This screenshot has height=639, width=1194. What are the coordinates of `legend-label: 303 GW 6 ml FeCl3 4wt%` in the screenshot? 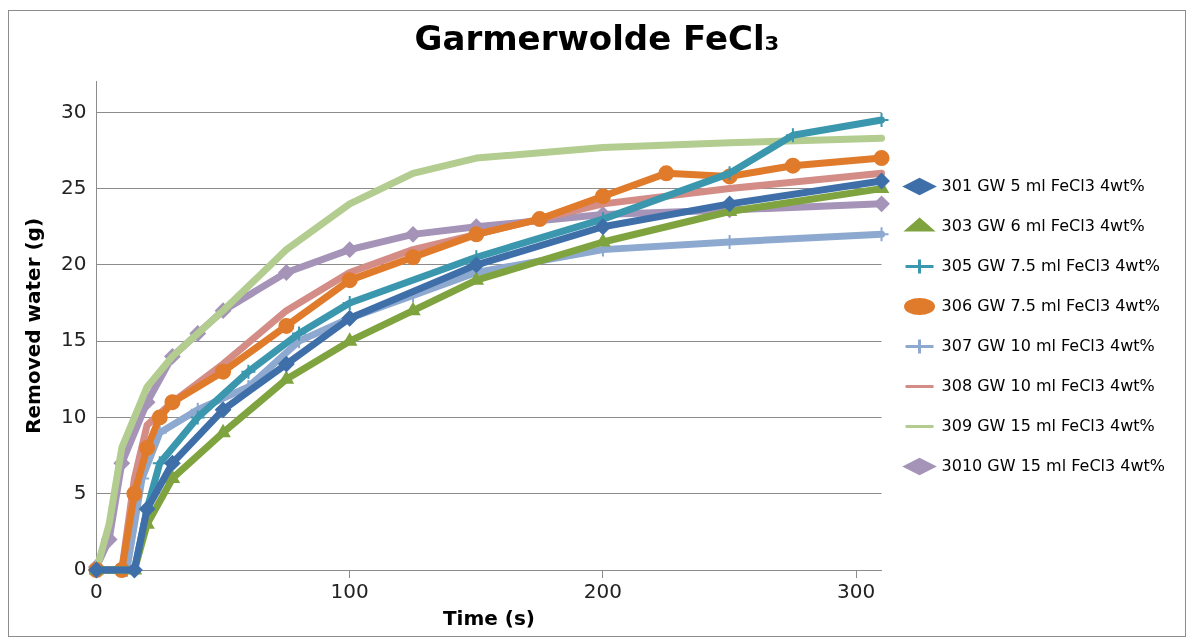 It's located at (1043, 225).